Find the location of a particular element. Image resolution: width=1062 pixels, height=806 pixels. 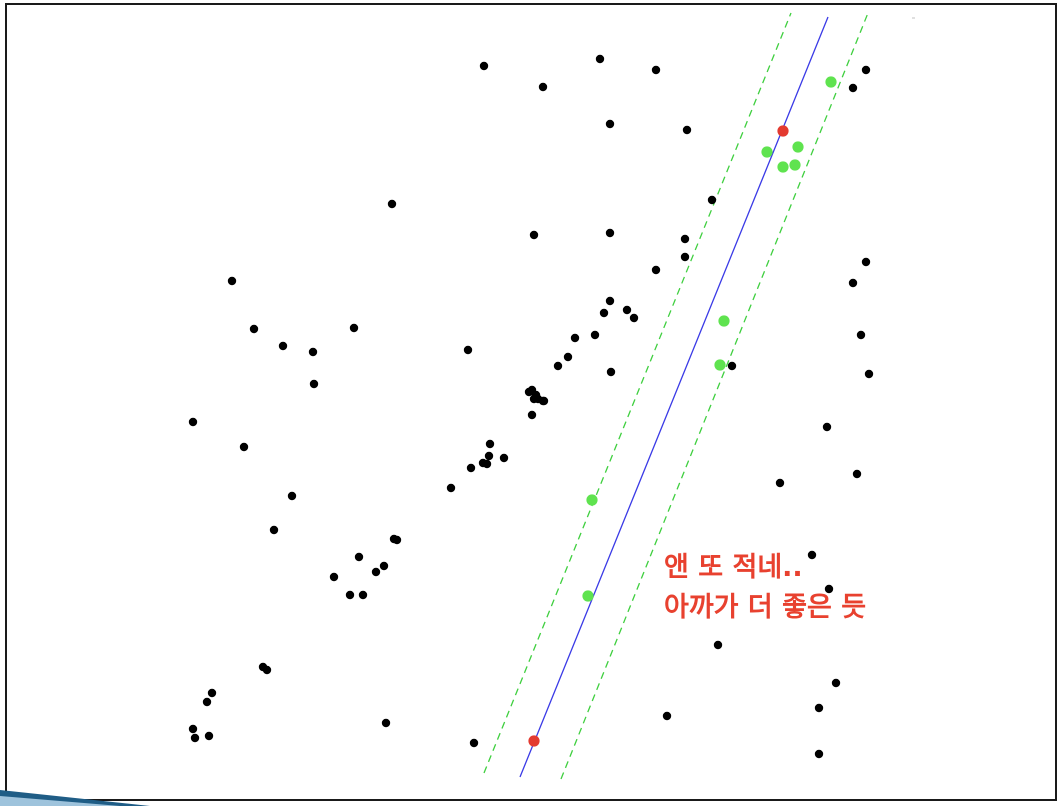

annotation-line-1: 앤 또 적네.. is located at coordinates (733, 567).